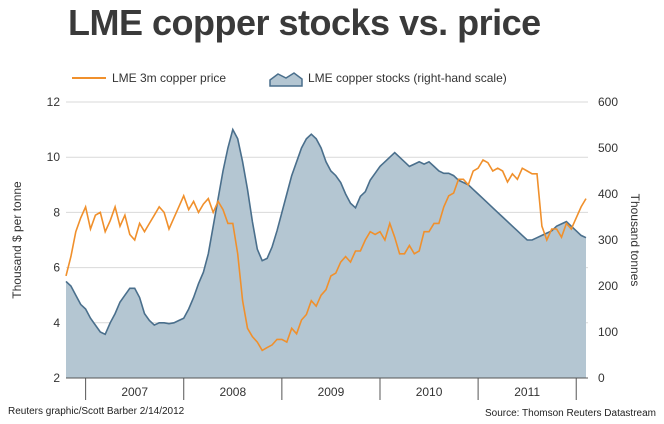 The image size is (664, 424). What do you see at coordinates (56, 212) in the screenshot?
I see `y-tick-label-left: 8` at bounding box center [56, 212].